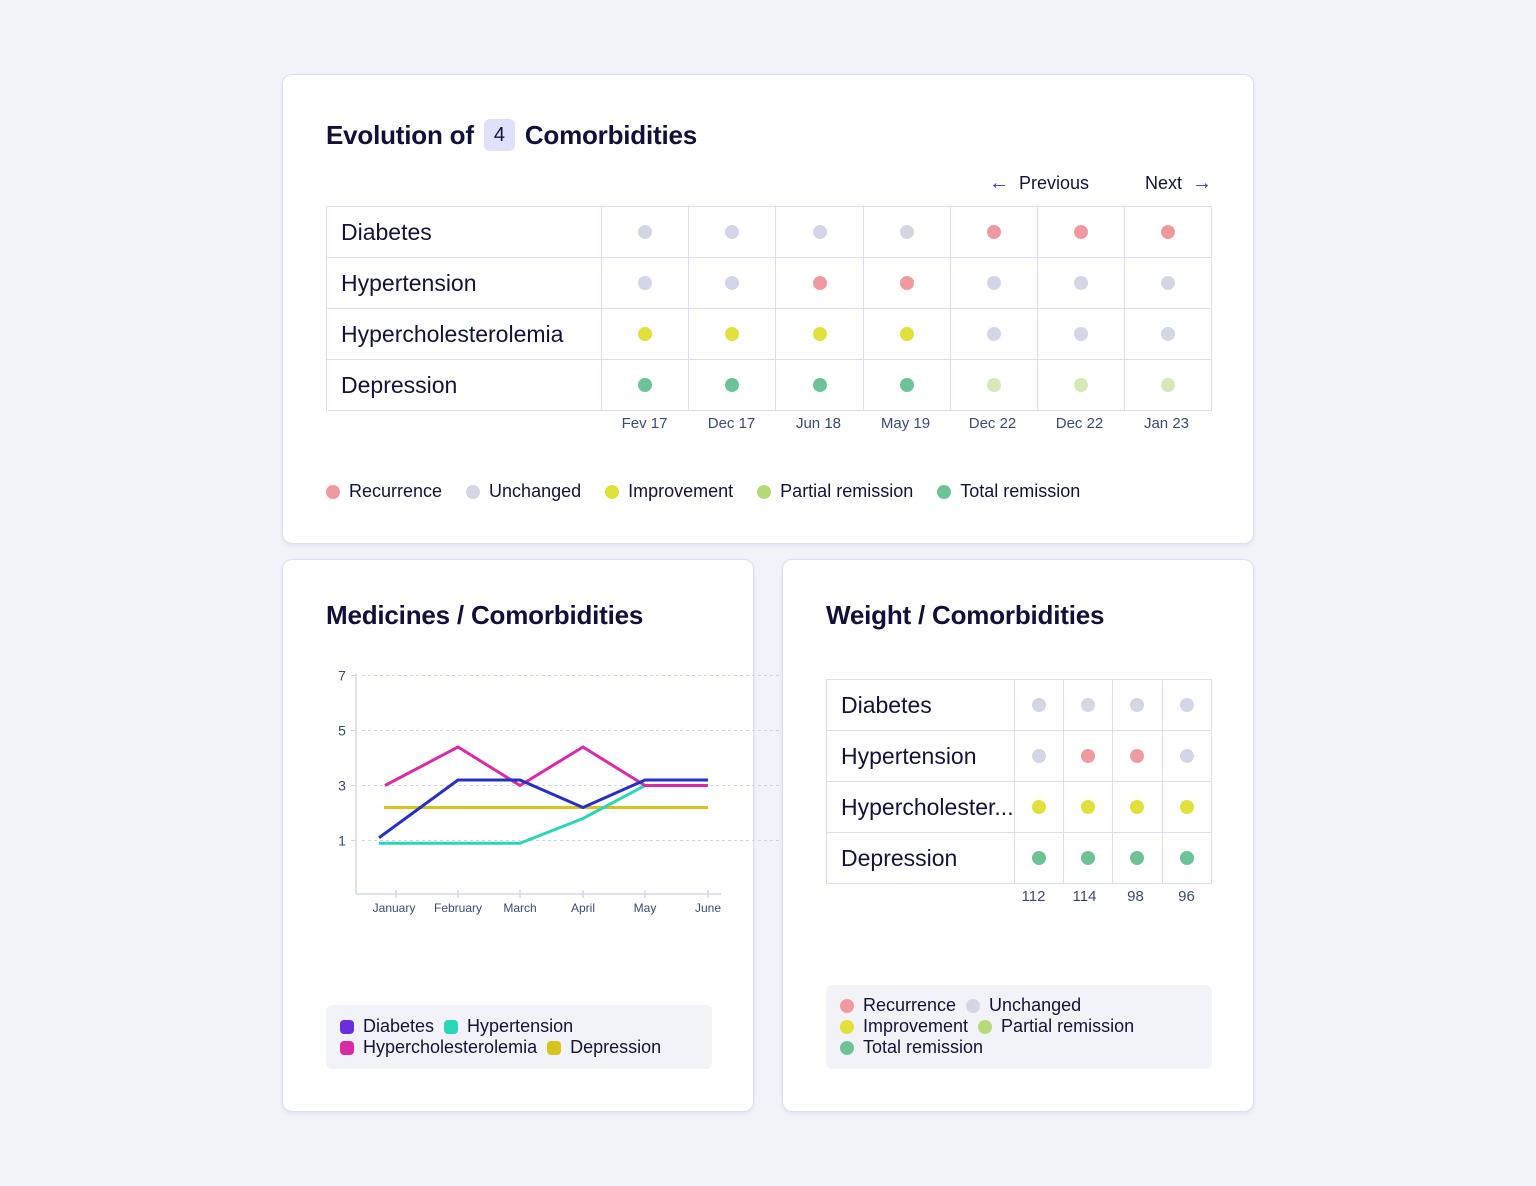 The height and width of the screenshot is (1186, 1536). I want to click on legend-line: Hypercholesterolemia Depression, so click(519, 1047).